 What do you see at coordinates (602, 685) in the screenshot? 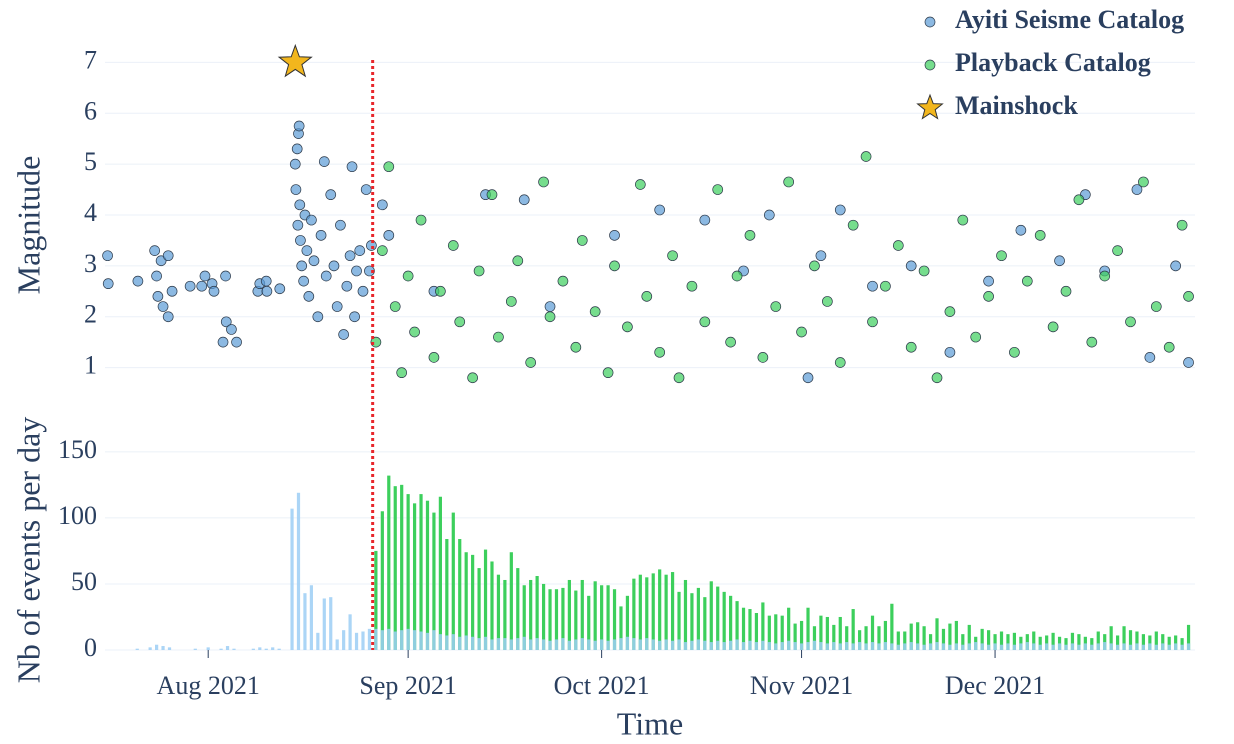
I see `x-tick-label: Oct 2021` at bounding box center [602, 685].